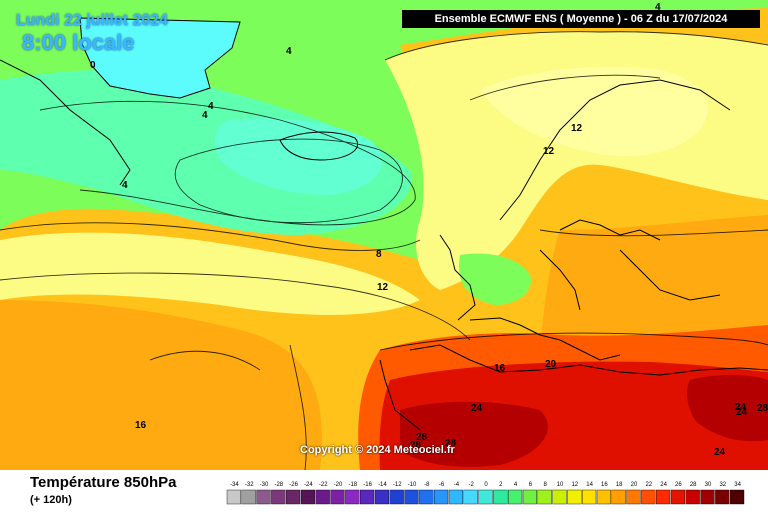 The width and height of the screenshot is (768, 512). Describe the element at coordinates (474, 434) in the screenshot. I see `field-deep-red-core` at that location.